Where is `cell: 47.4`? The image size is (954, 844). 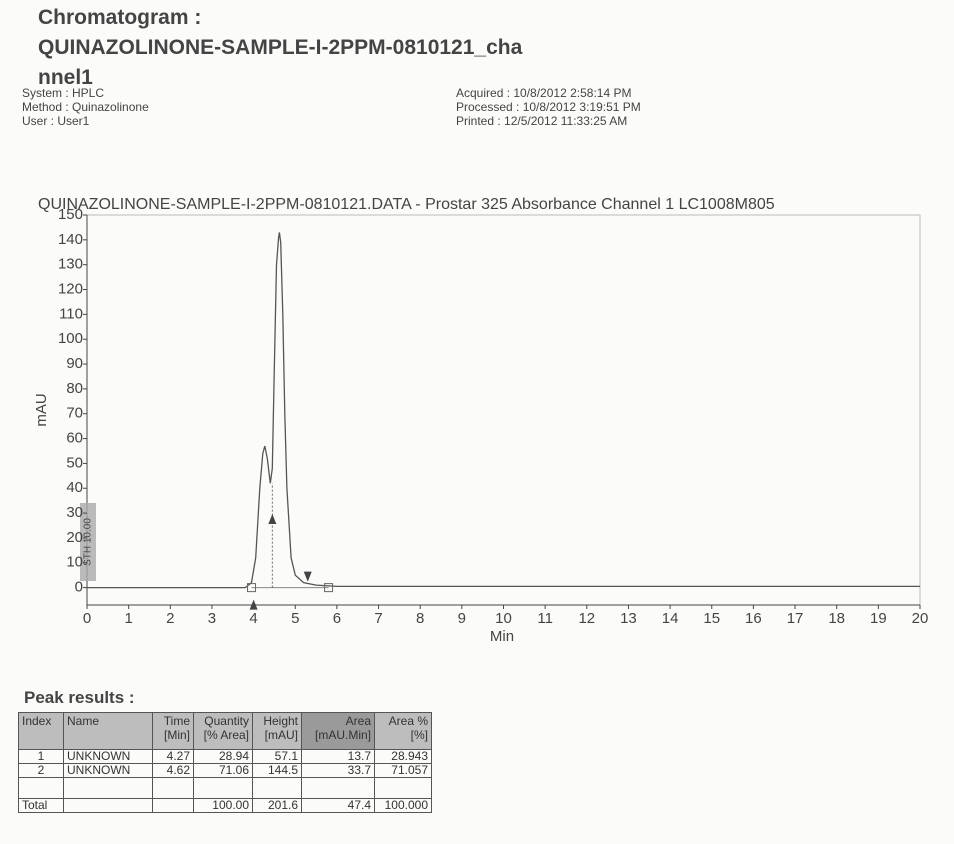 cell: 47.4 is located at coordinates (338, 805).